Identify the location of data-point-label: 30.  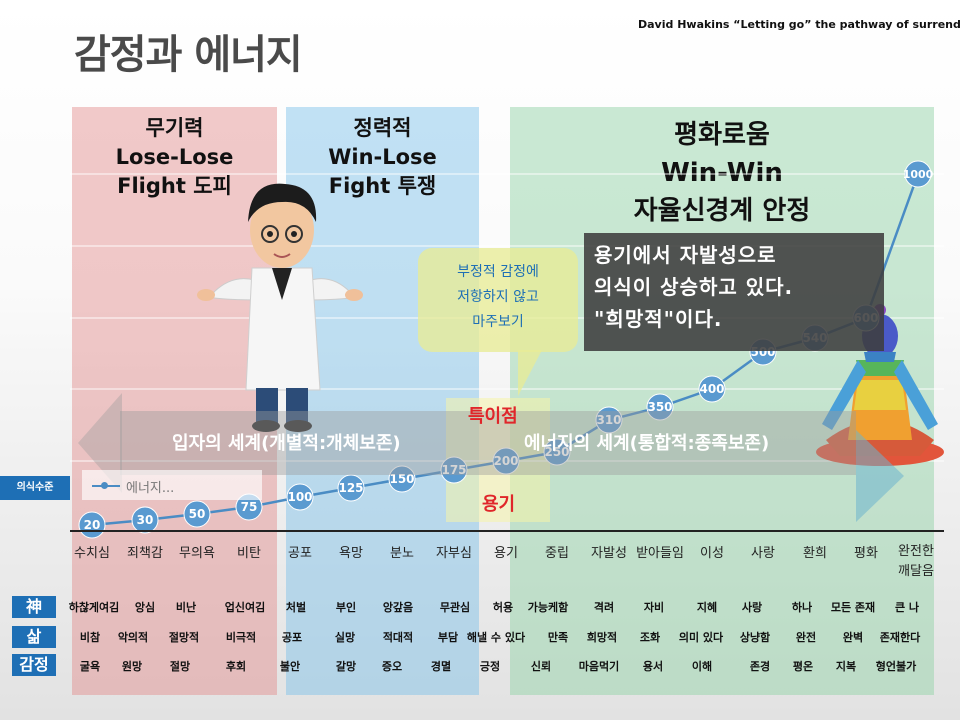
(145, 520).